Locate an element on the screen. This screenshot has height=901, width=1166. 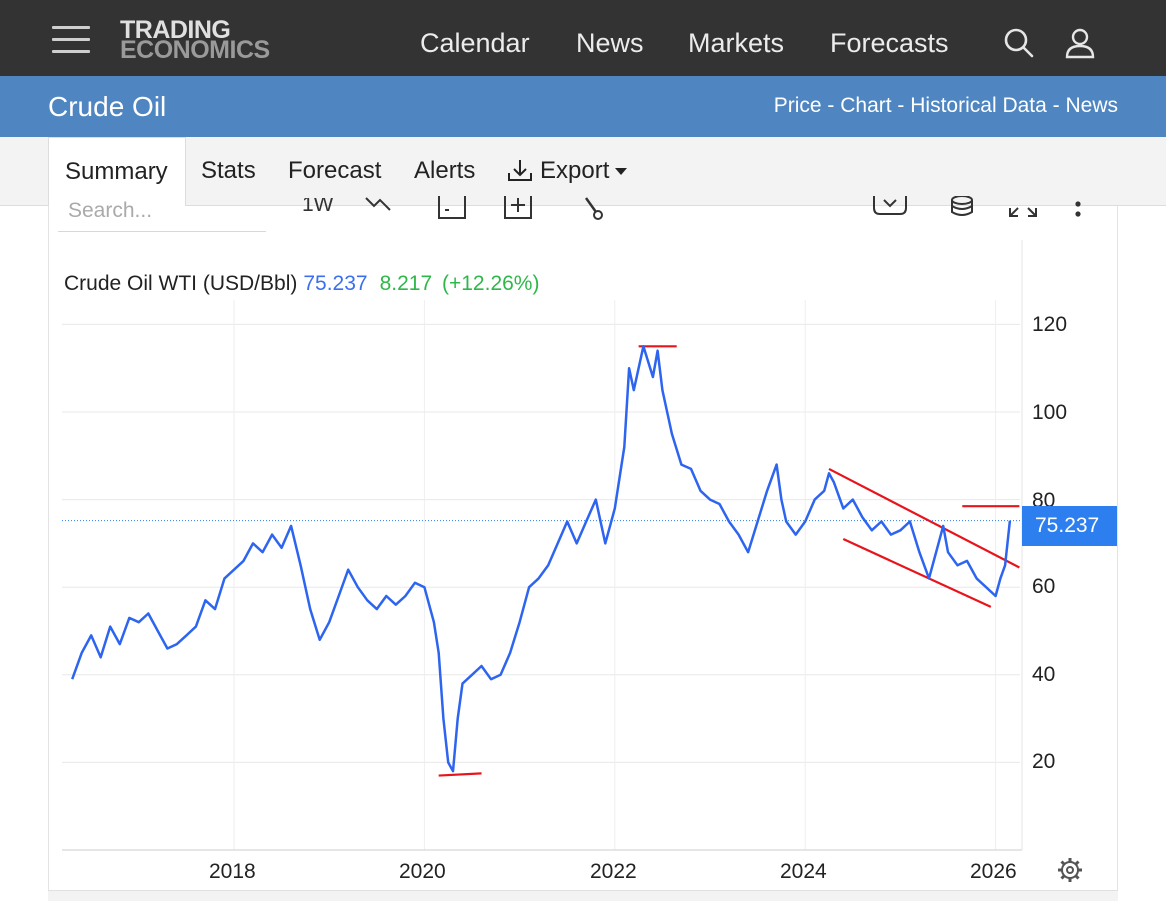
tab-summary: Summary is located at coordinates (117, 172).